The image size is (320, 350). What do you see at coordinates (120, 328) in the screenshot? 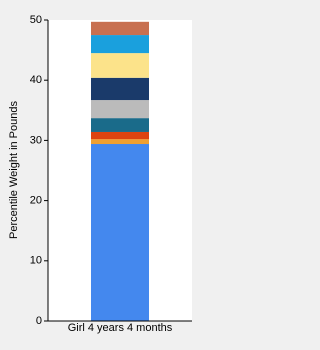
I see `x-tick-label: Girl 4 years 4 months` at bounding box center [120, 328].